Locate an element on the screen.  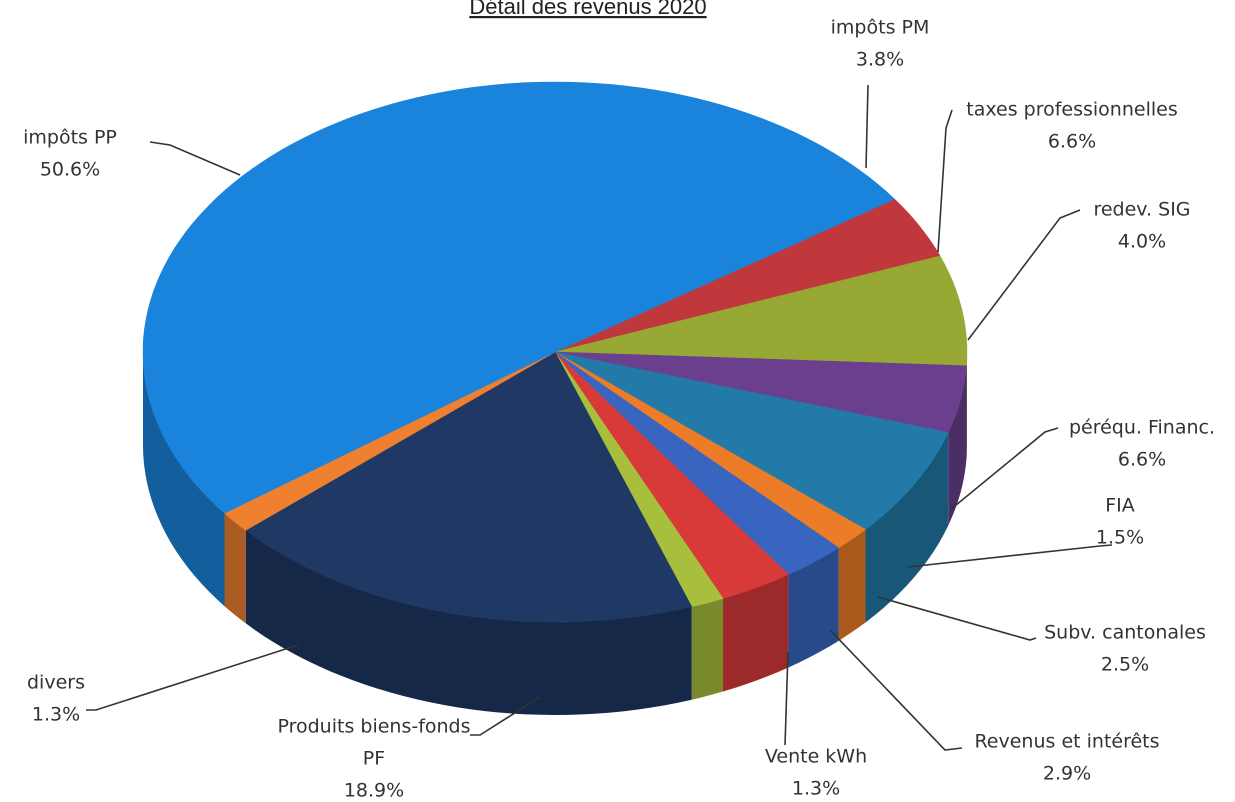
slice-side-vente-kwh is located at coordinates (707, 649).